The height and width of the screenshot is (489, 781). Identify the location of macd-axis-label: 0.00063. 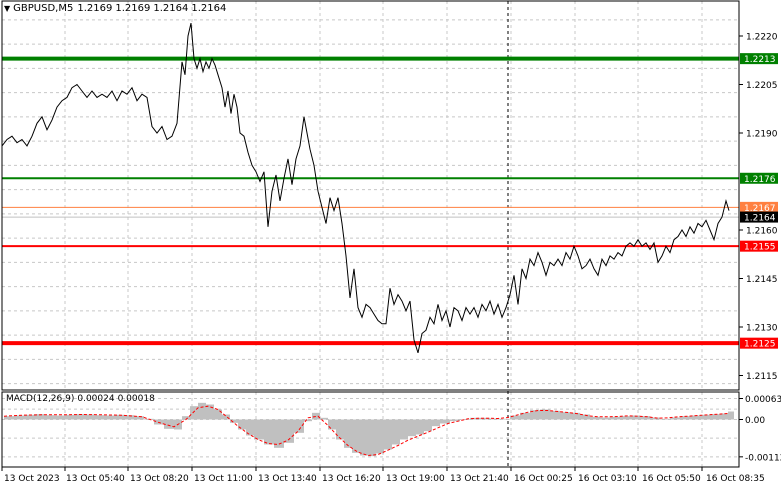
(763, 400).